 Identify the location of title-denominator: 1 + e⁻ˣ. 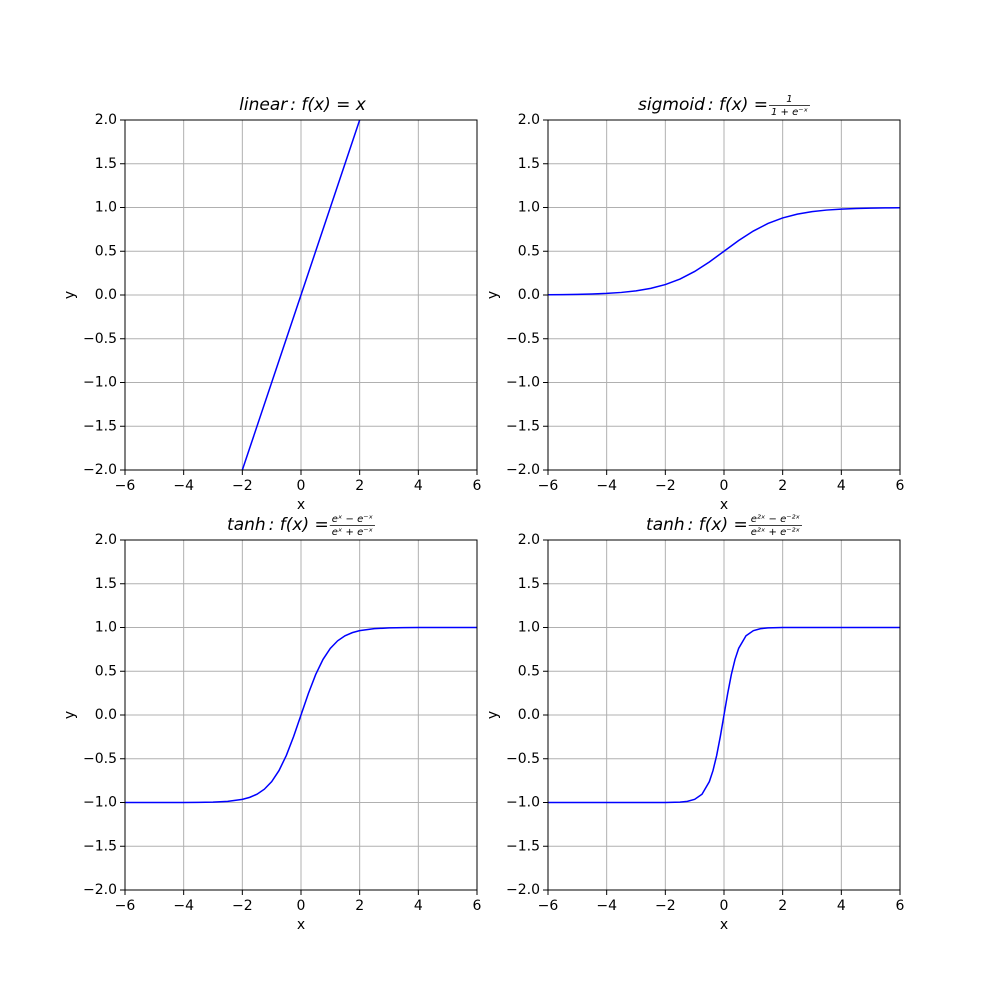
(790, 112).